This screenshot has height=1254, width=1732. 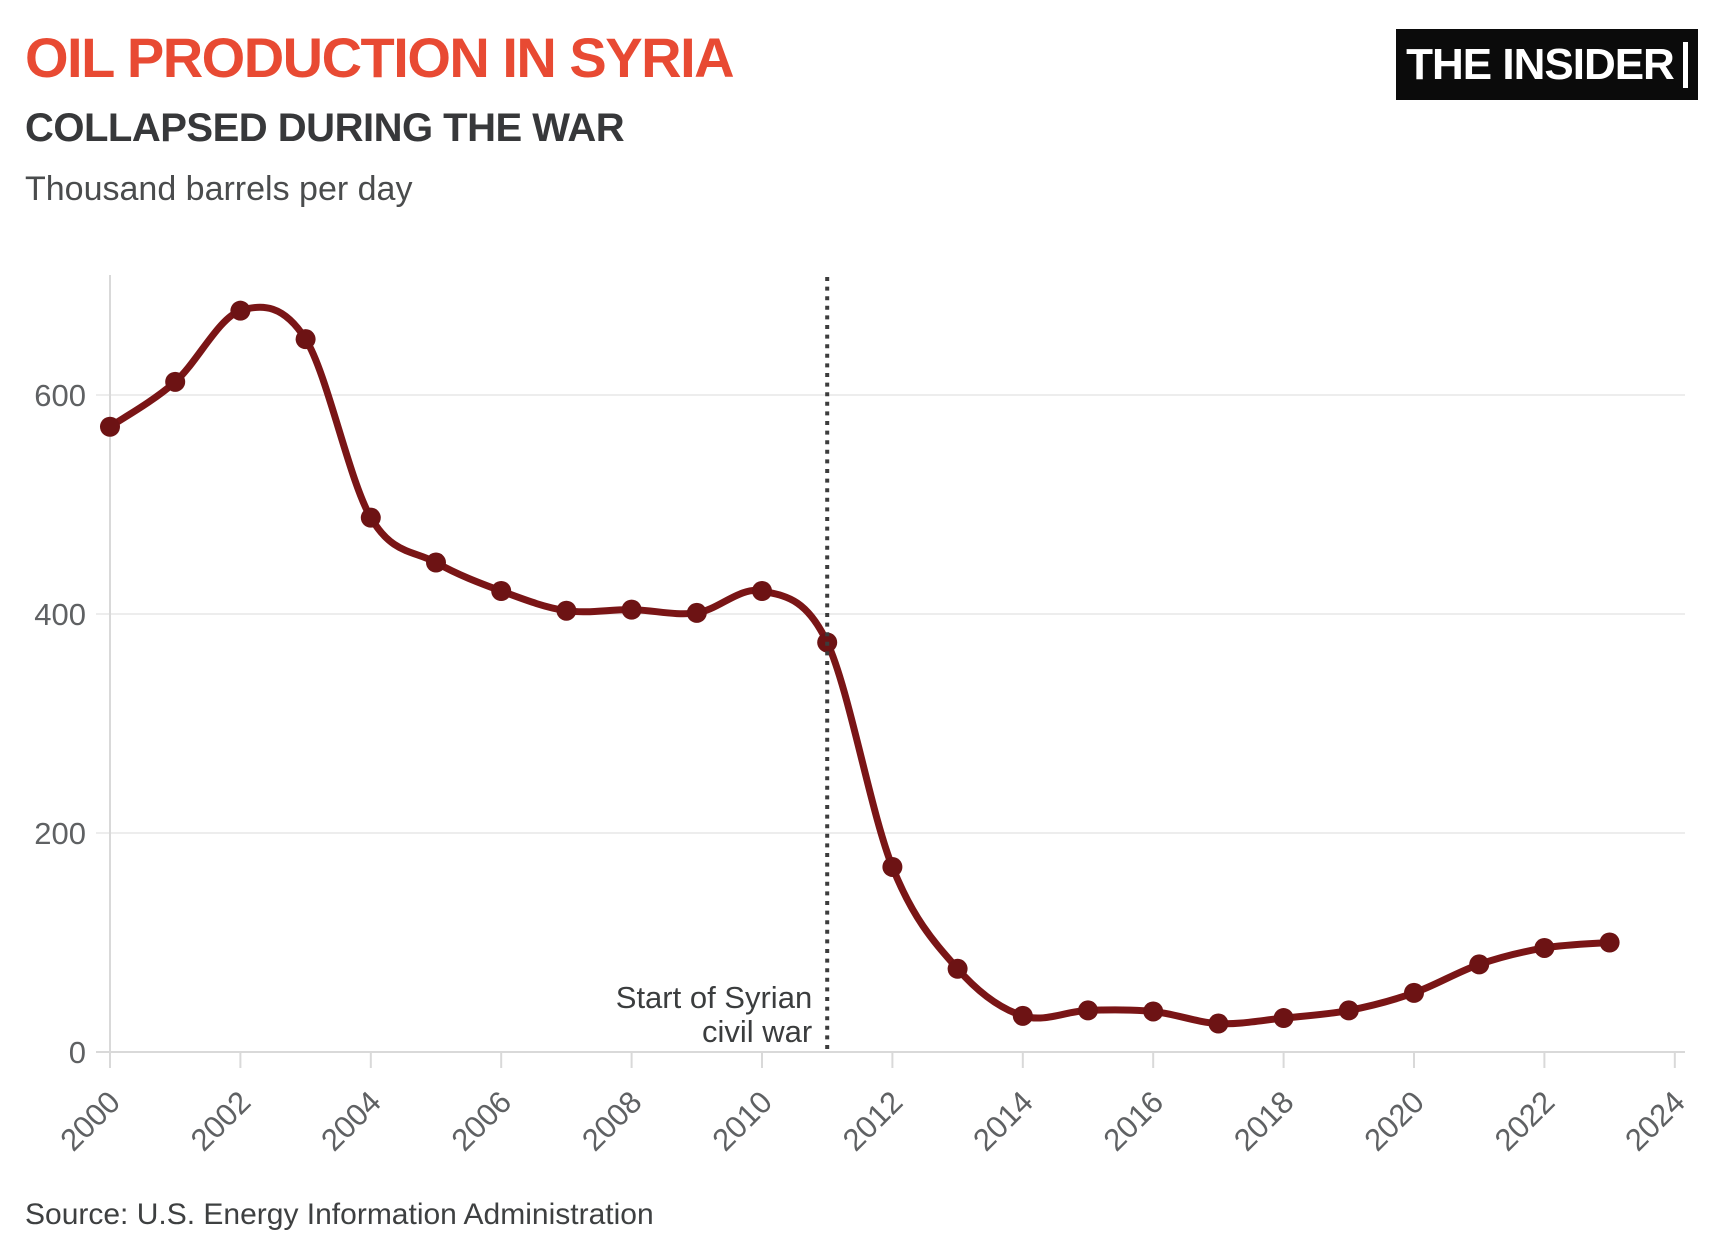 What do you see at coordinates (892, 866) in the screenshot?
I see `data-point-2012` at bounding box center [892, 866].